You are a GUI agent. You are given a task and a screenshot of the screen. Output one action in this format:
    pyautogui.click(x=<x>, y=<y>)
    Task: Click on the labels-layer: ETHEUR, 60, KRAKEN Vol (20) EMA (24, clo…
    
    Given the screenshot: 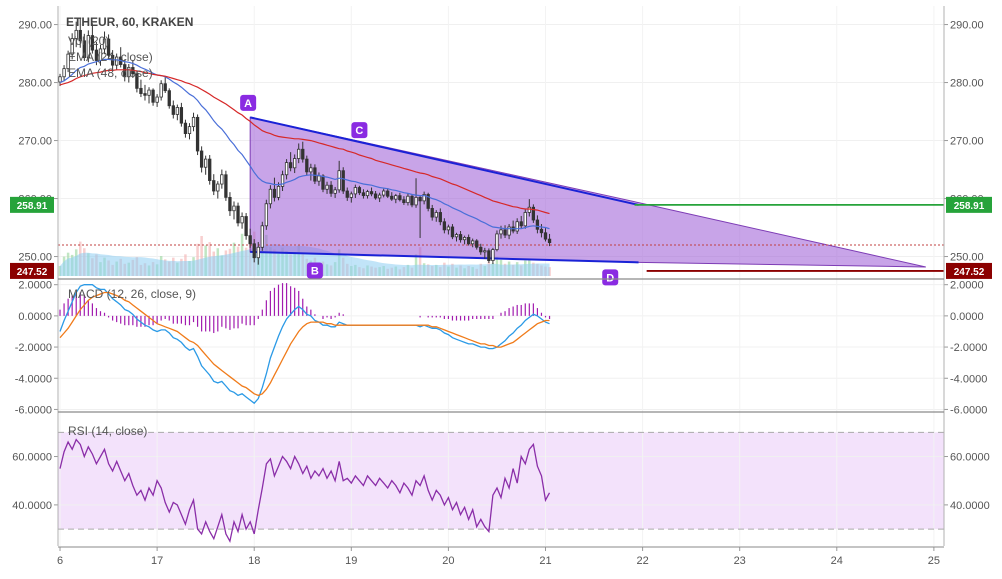 What is the action you would take?
    pyautogui.click(x=131, y=226)
    